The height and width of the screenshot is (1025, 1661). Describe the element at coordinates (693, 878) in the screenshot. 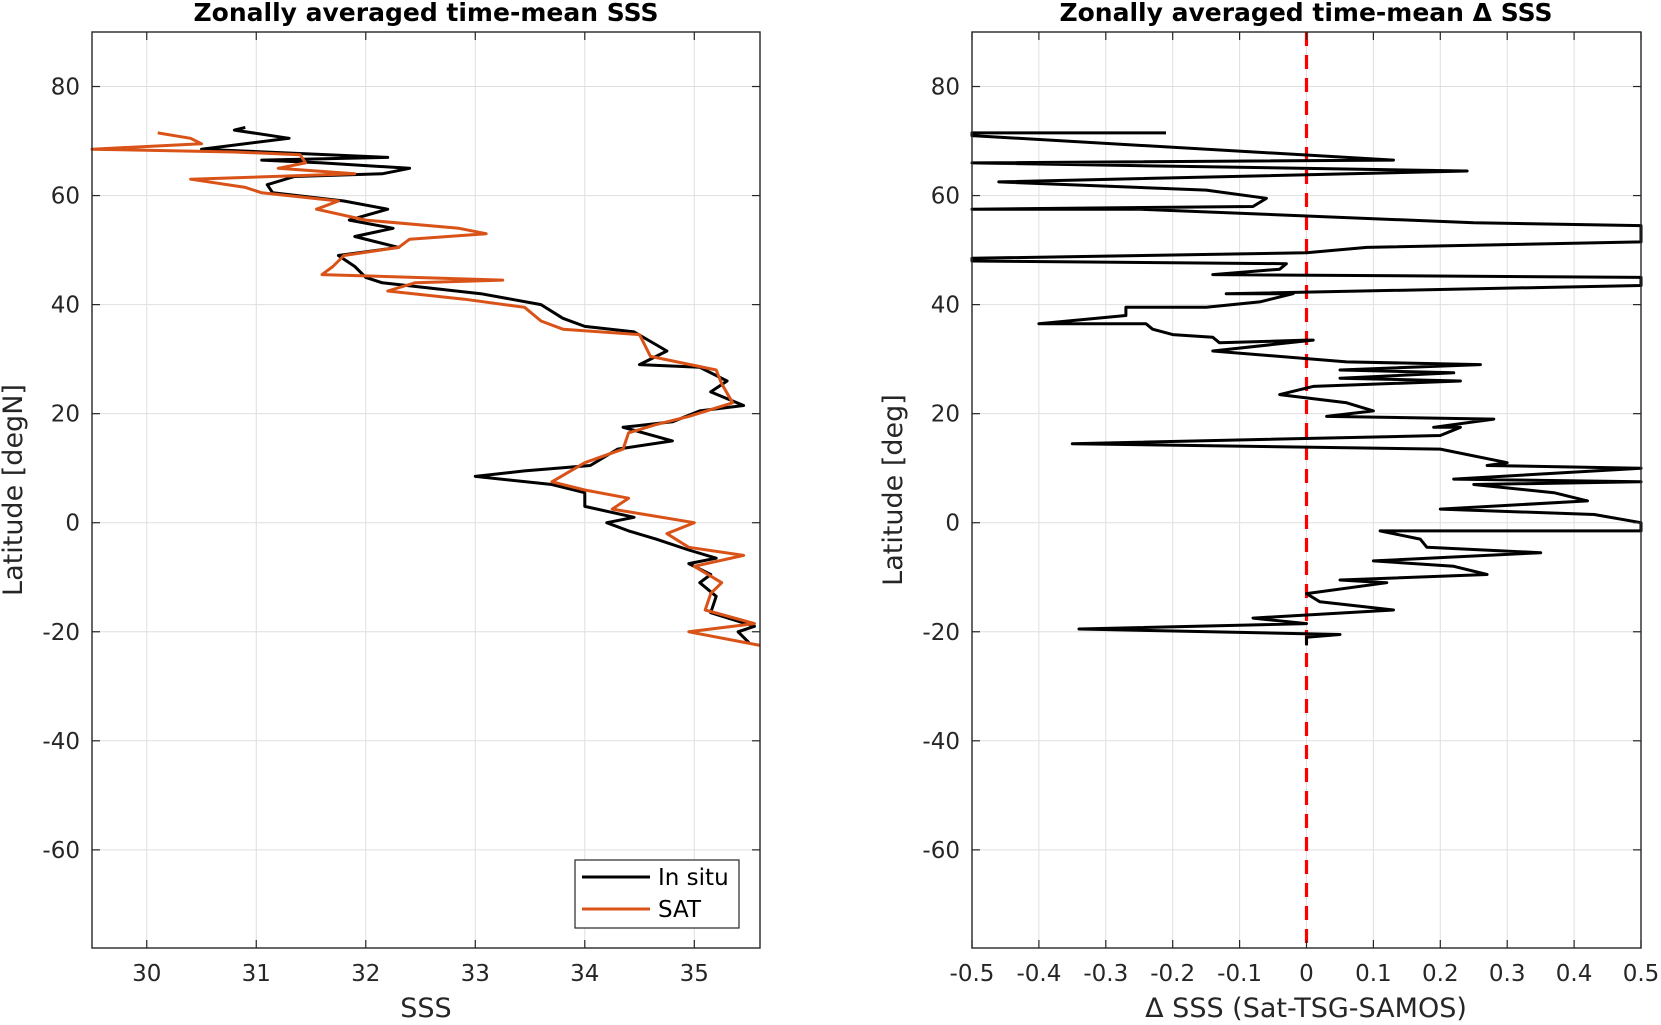

I see `legend-label-in-situ: In situ` at that location.